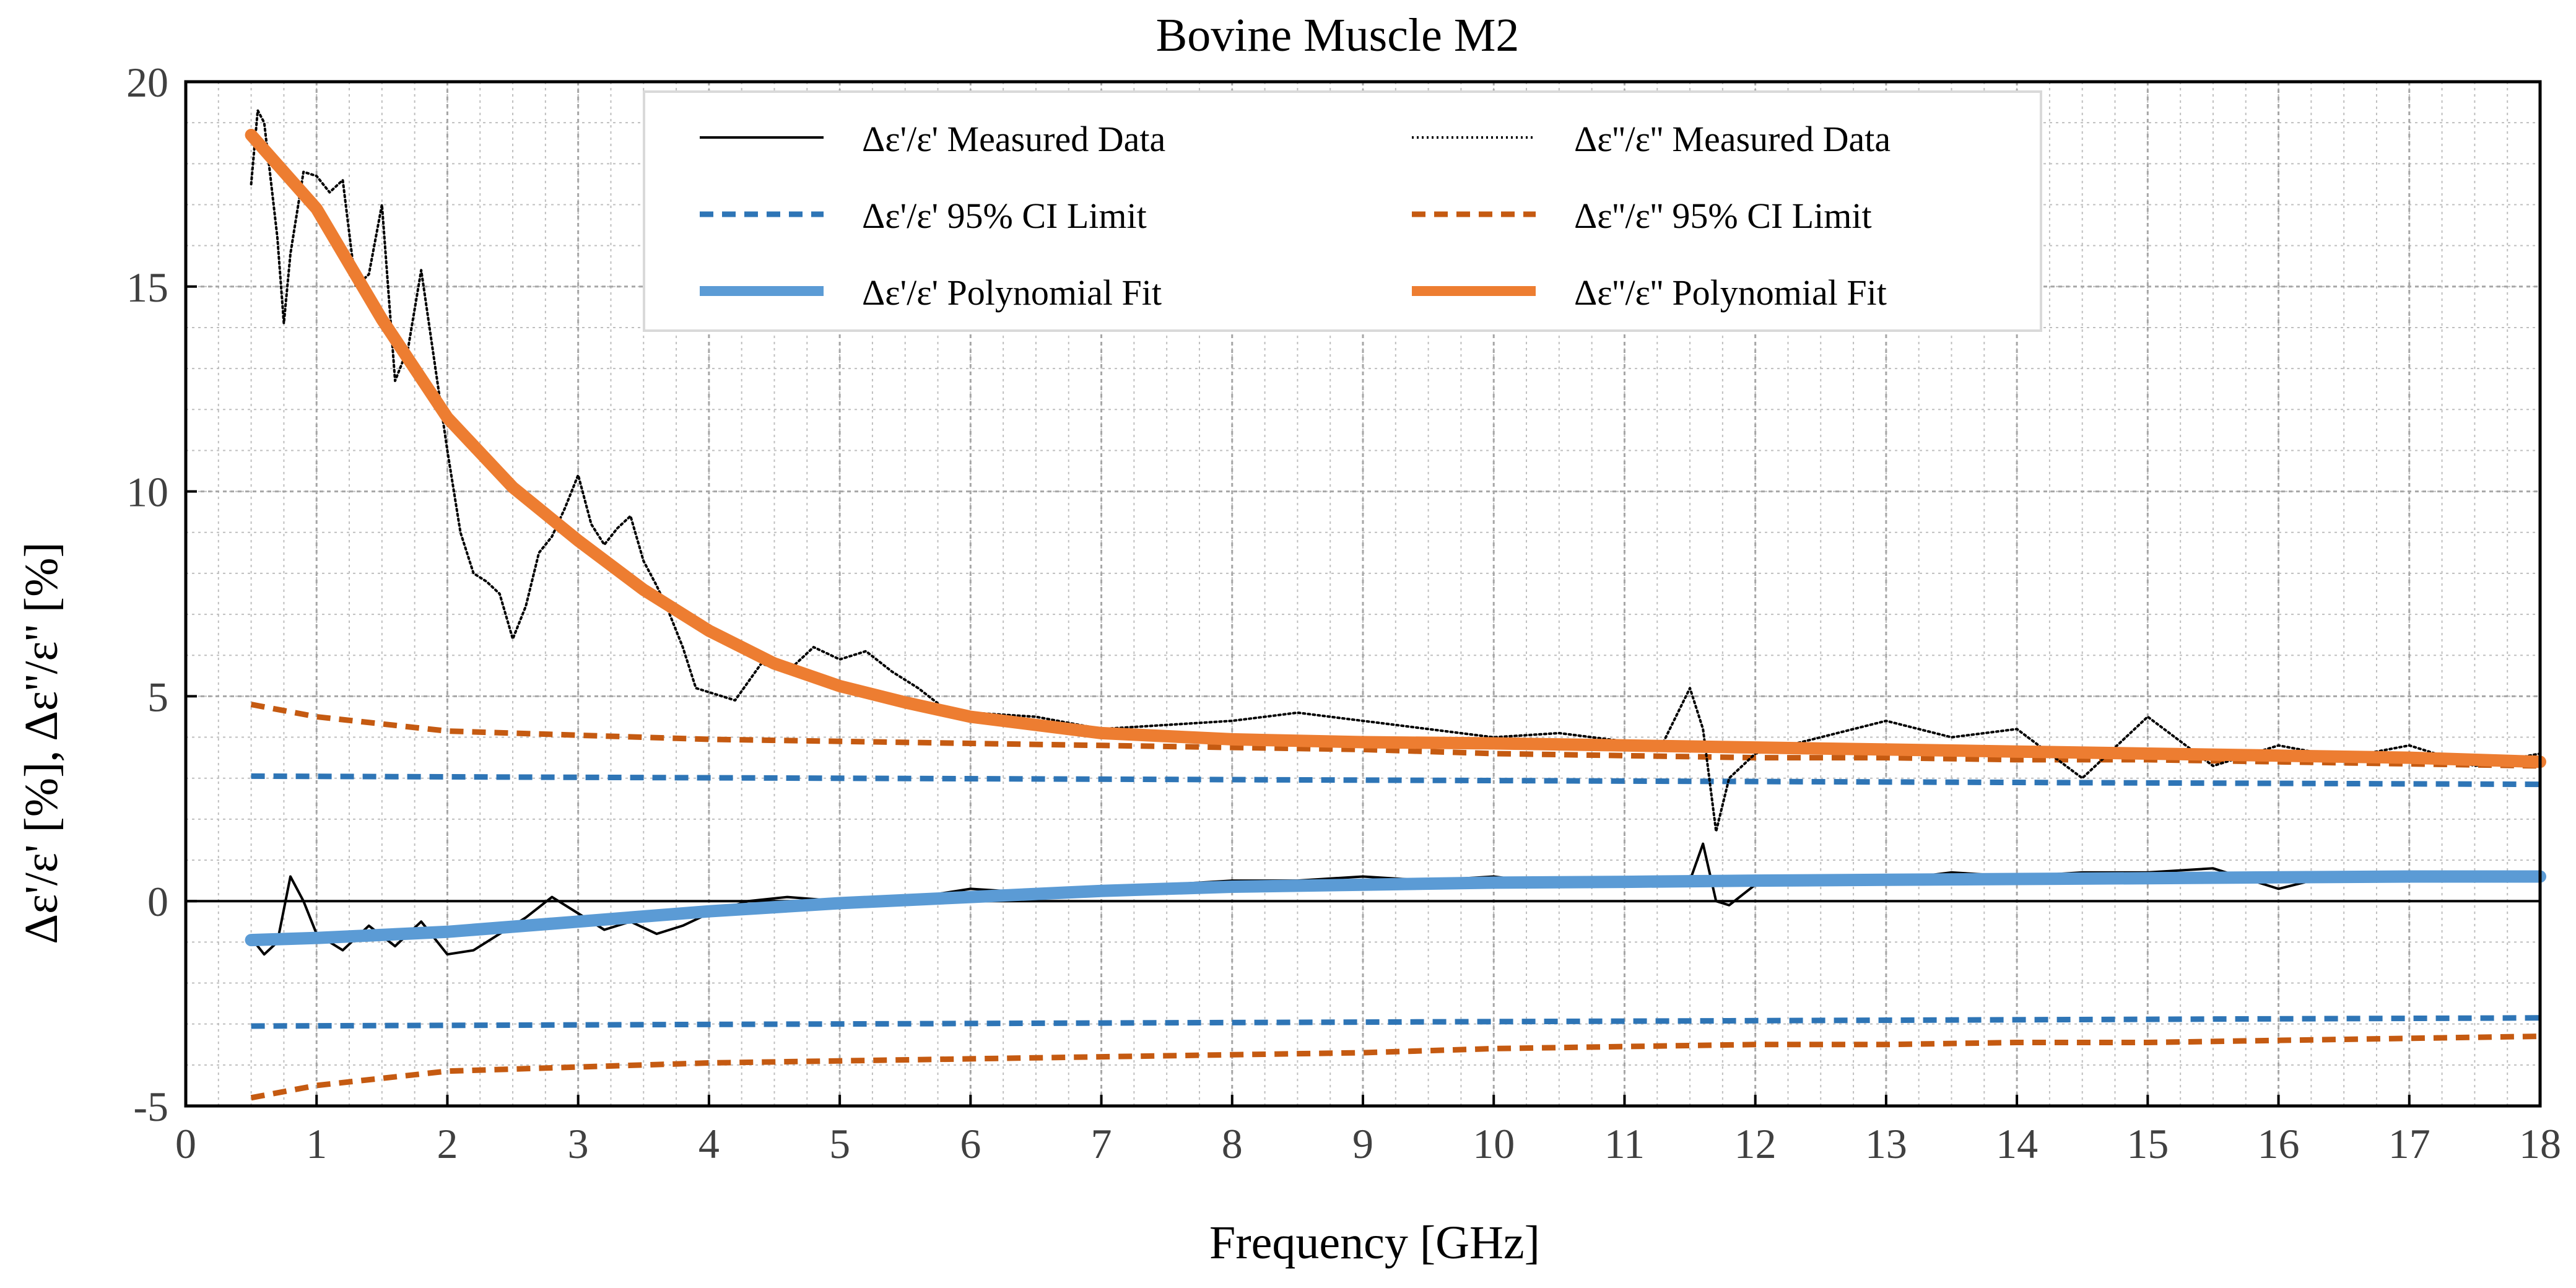 This screenshot has width=2576, height=1288. I want to click on x-tick-label: 7, so click(1101, 1143).